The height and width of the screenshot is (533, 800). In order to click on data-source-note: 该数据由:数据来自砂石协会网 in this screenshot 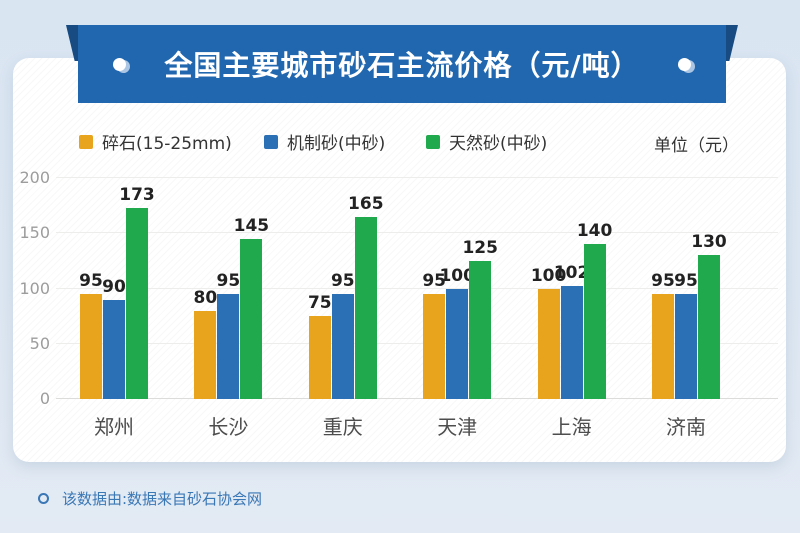, I will do `click(162, 499)`.